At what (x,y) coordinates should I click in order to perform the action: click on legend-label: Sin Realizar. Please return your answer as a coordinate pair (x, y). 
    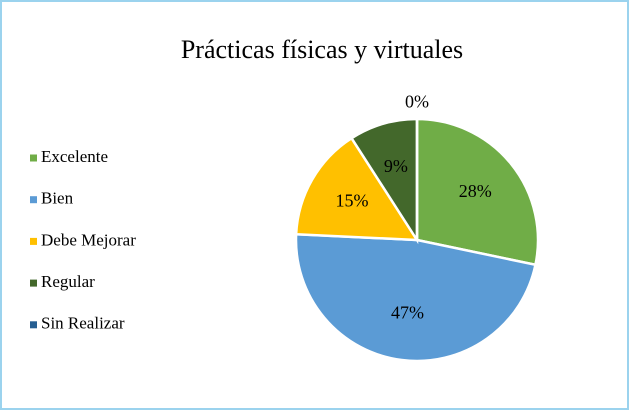
    Looking at the image, I should click on (83, 323).